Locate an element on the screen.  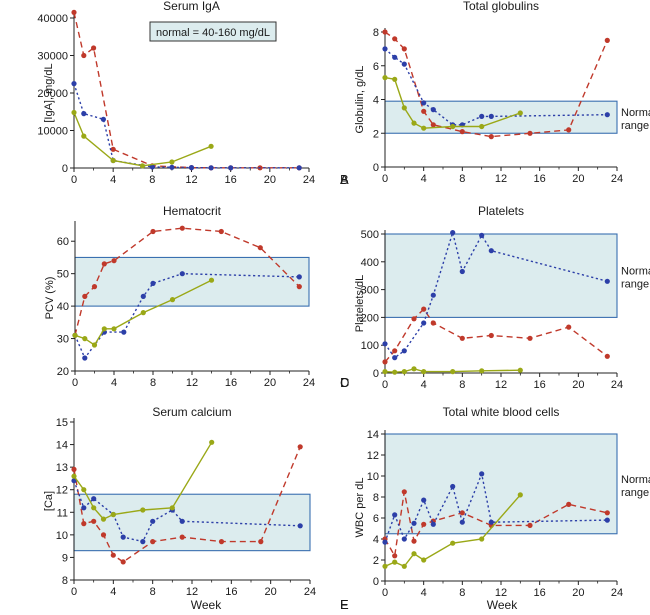
chart-title: Platelets is located at coordinates (501, 211).